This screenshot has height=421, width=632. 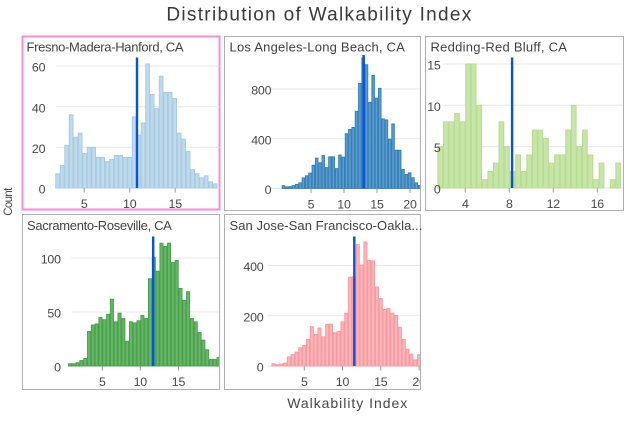 I want to click on svg-text: 16, so click(x=598, y=204).